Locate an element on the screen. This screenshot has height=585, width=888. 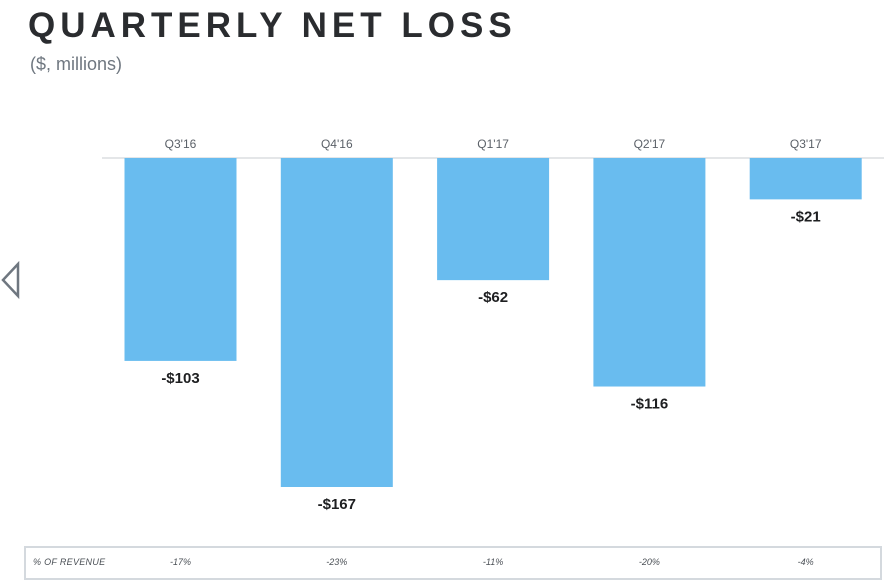
percent-of-revenue-value: -17% is located at coordinates (180, 562).